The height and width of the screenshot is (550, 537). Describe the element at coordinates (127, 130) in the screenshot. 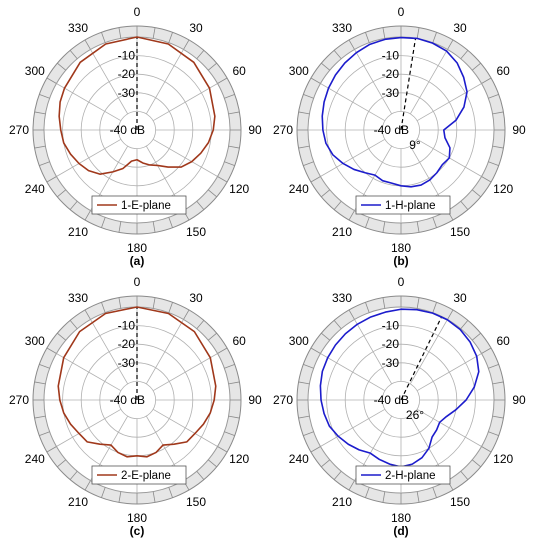

I see `radial-tick-label: -40 dB` at that location.